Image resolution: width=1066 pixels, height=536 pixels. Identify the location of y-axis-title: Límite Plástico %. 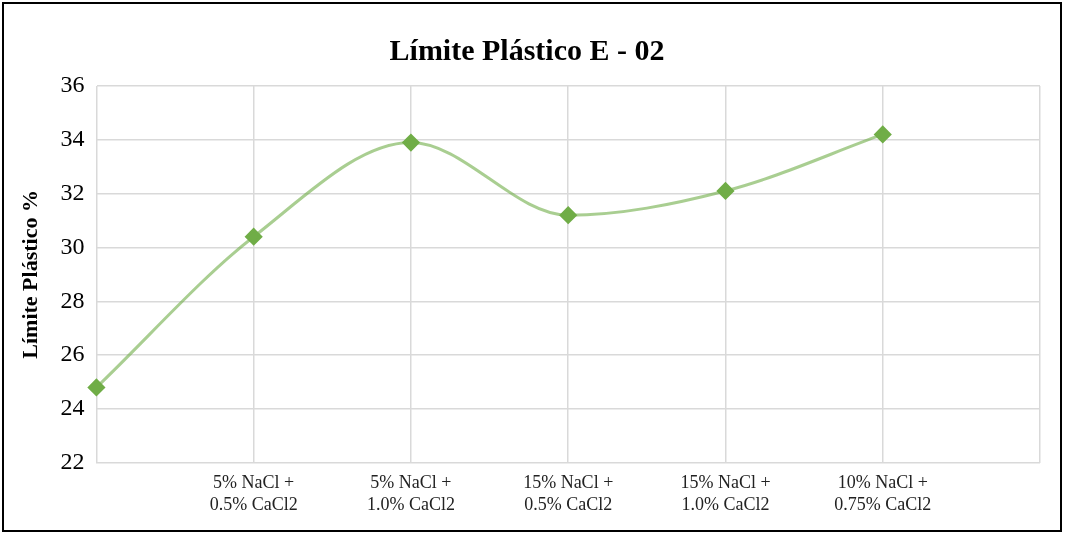
(29, 274).